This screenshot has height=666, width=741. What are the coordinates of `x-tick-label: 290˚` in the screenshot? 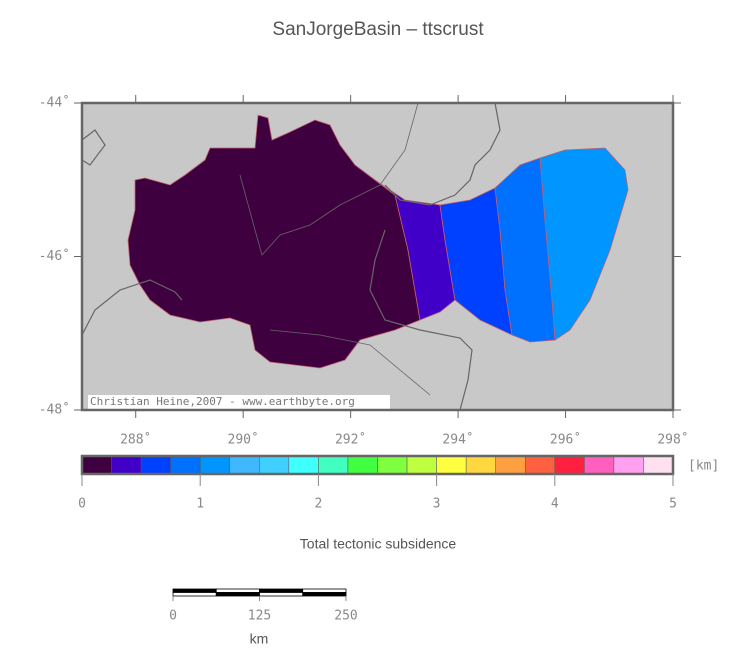 It's located at (243, 440).